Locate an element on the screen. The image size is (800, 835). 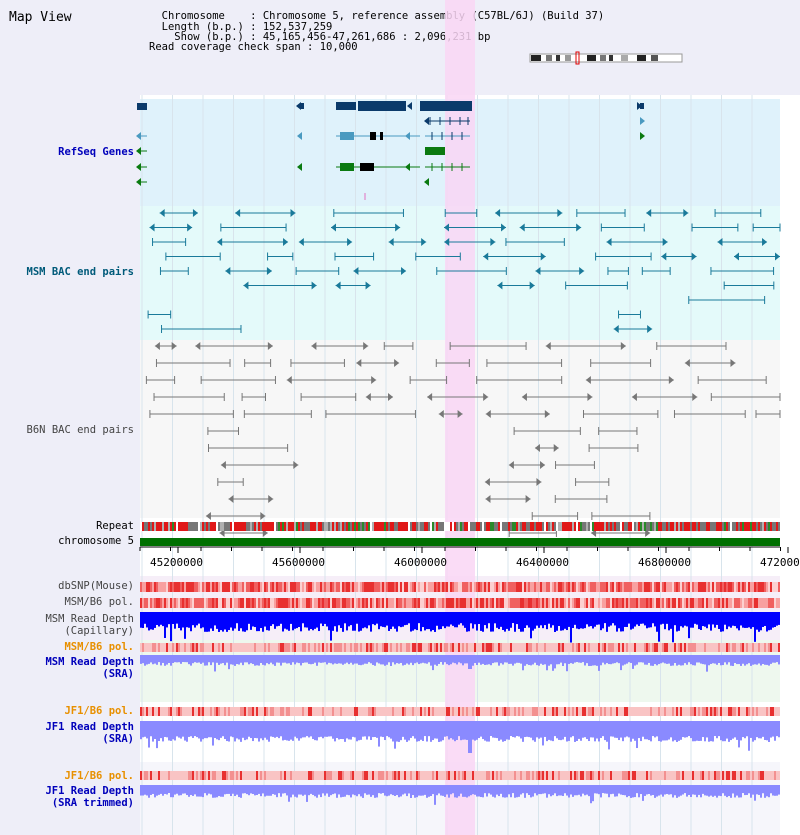
track-label-msm-bac: MSM BAC end pairs is located at coordinates (80, 272).